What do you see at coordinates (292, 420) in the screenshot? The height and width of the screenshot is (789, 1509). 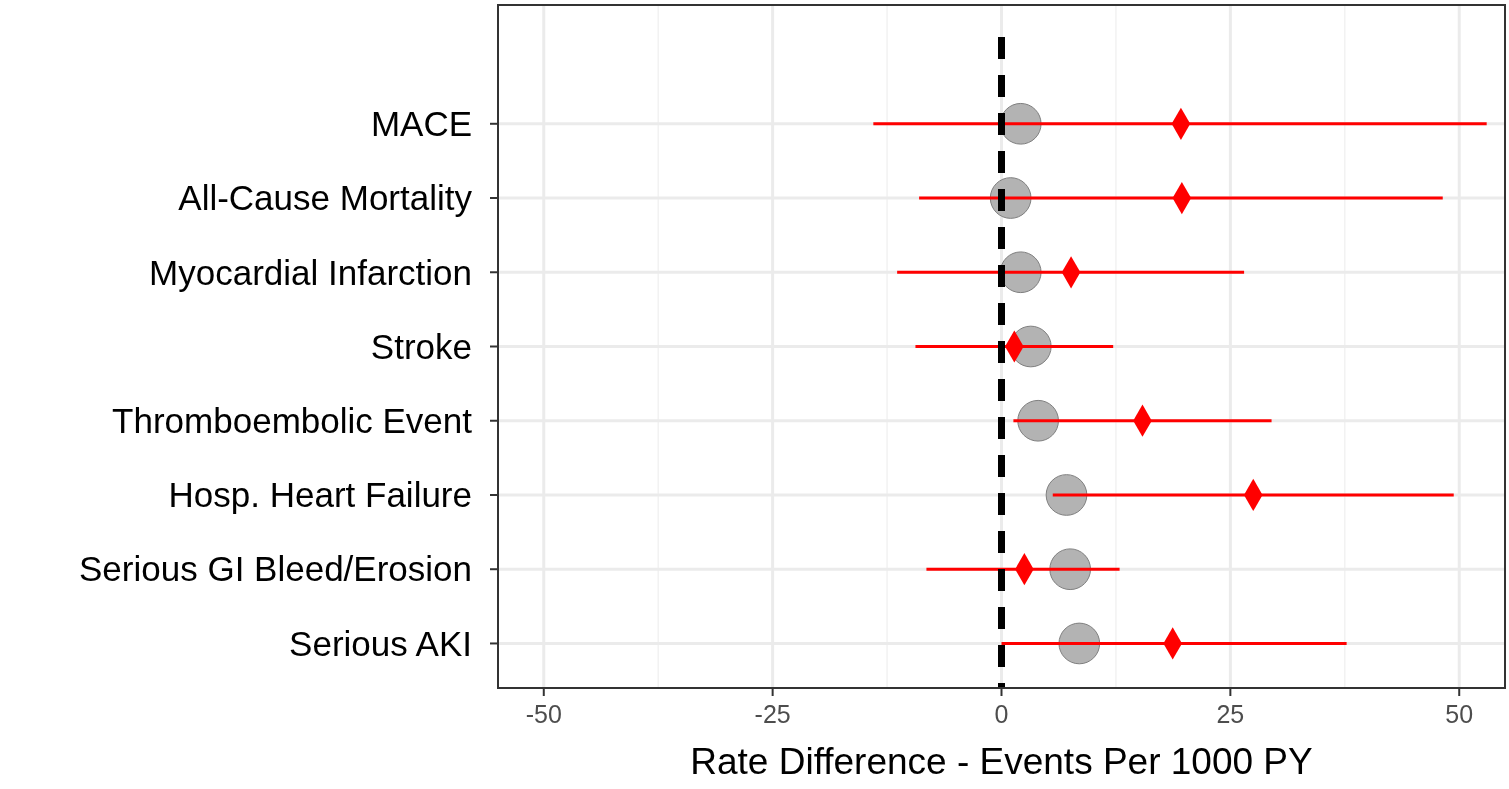 I see `y-tick-label: Thromboembolic Event` at bounding box center [292, 420].